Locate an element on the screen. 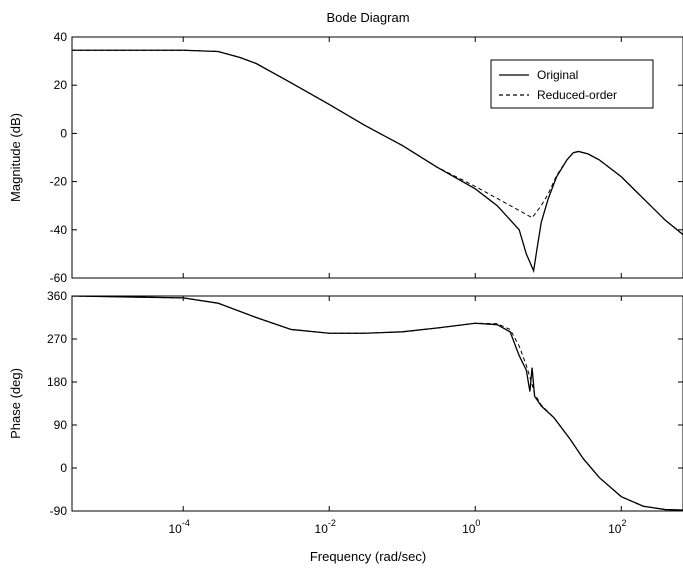 The width and height of the screenshot is (683, 570). legend-label: Original is located at coordinates (557, 75).